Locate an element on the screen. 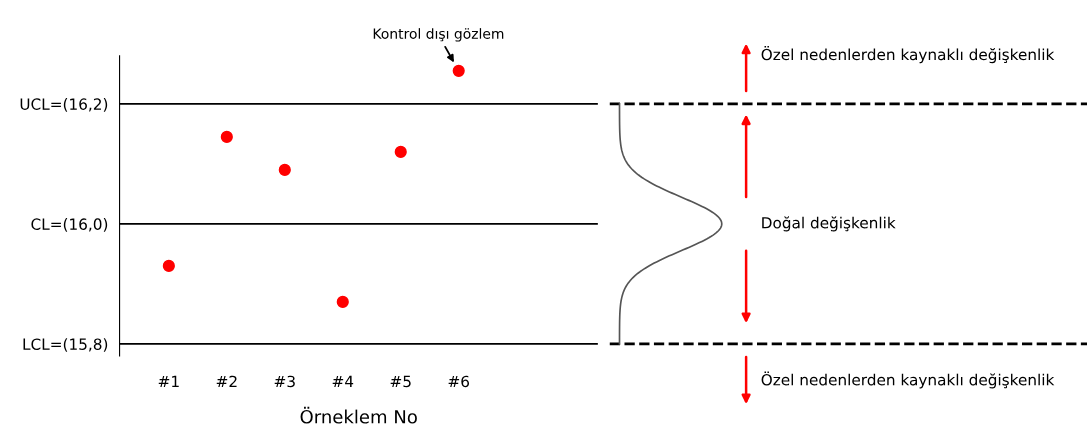  x-axis-title: Örneklem No is located at coordinates (358, 415).